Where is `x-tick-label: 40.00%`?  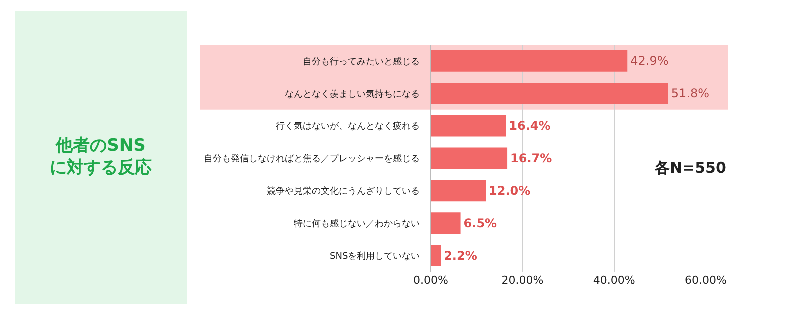 x-tick-label: 40.00% is located at coordinates (614, 280).